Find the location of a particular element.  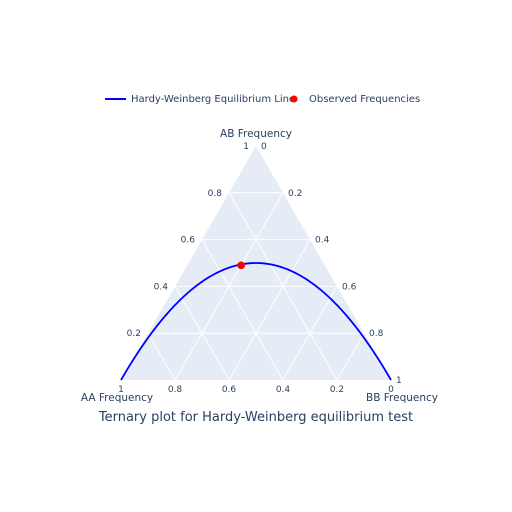

tick-label-aa: 0.8 is located at coordinates (175, 390).